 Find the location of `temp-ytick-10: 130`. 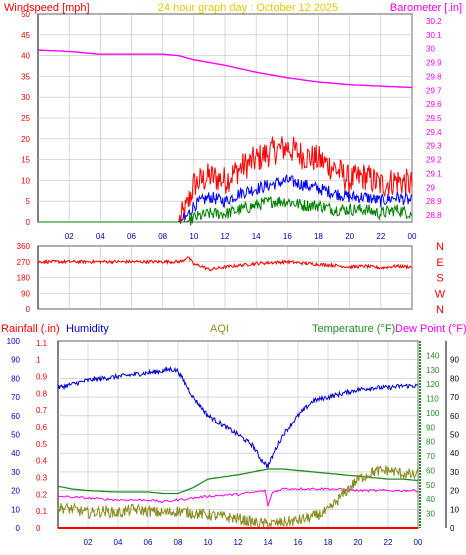

temp-ytick-10: 130 is located at coordinates (433, 370).